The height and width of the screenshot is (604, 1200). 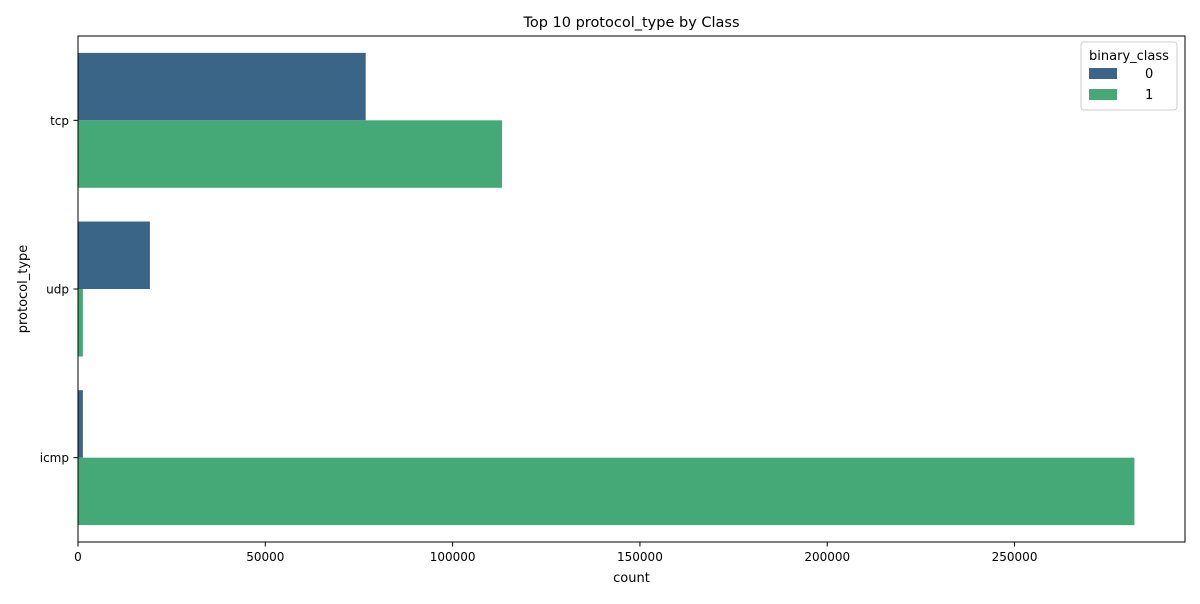 I want to click on x-axis: 0 50000 100000 150000 200000 250000, so click(x=555, y=553).